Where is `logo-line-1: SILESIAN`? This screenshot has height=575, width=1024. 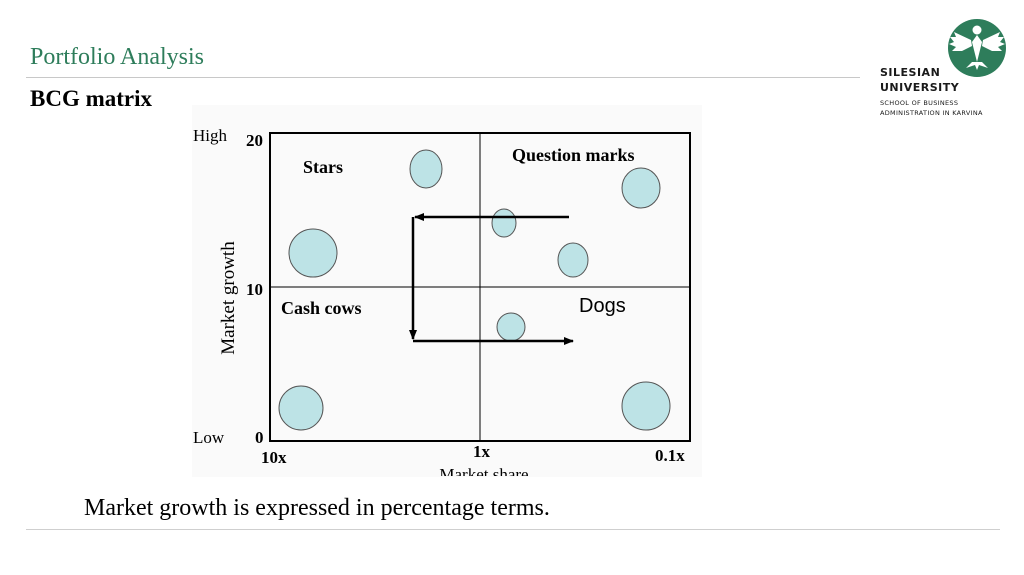
logo-line-1: SILESIAN is located at coordinates (910, 72).